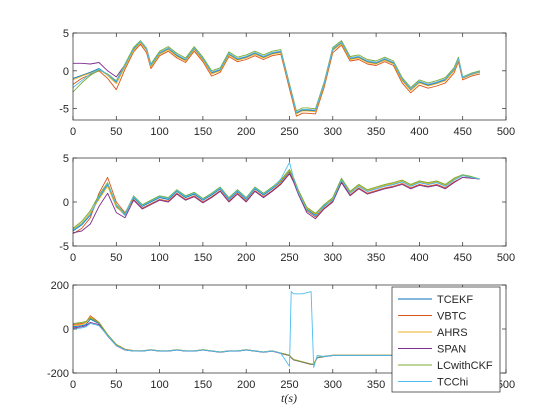 Image resolution: width=560 pixels, height=420 pixels. What do you see at coordinates (455, 300) in the screenshot?
I see `legend-entry: TCEKF` at bounding box center [455, 300].